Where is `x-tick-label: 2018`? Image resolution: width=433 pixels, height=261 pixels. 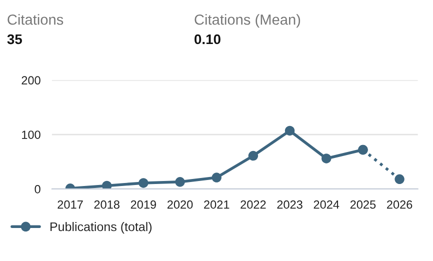 x-tick-label: 2018 is located at coordinates (107, 204).